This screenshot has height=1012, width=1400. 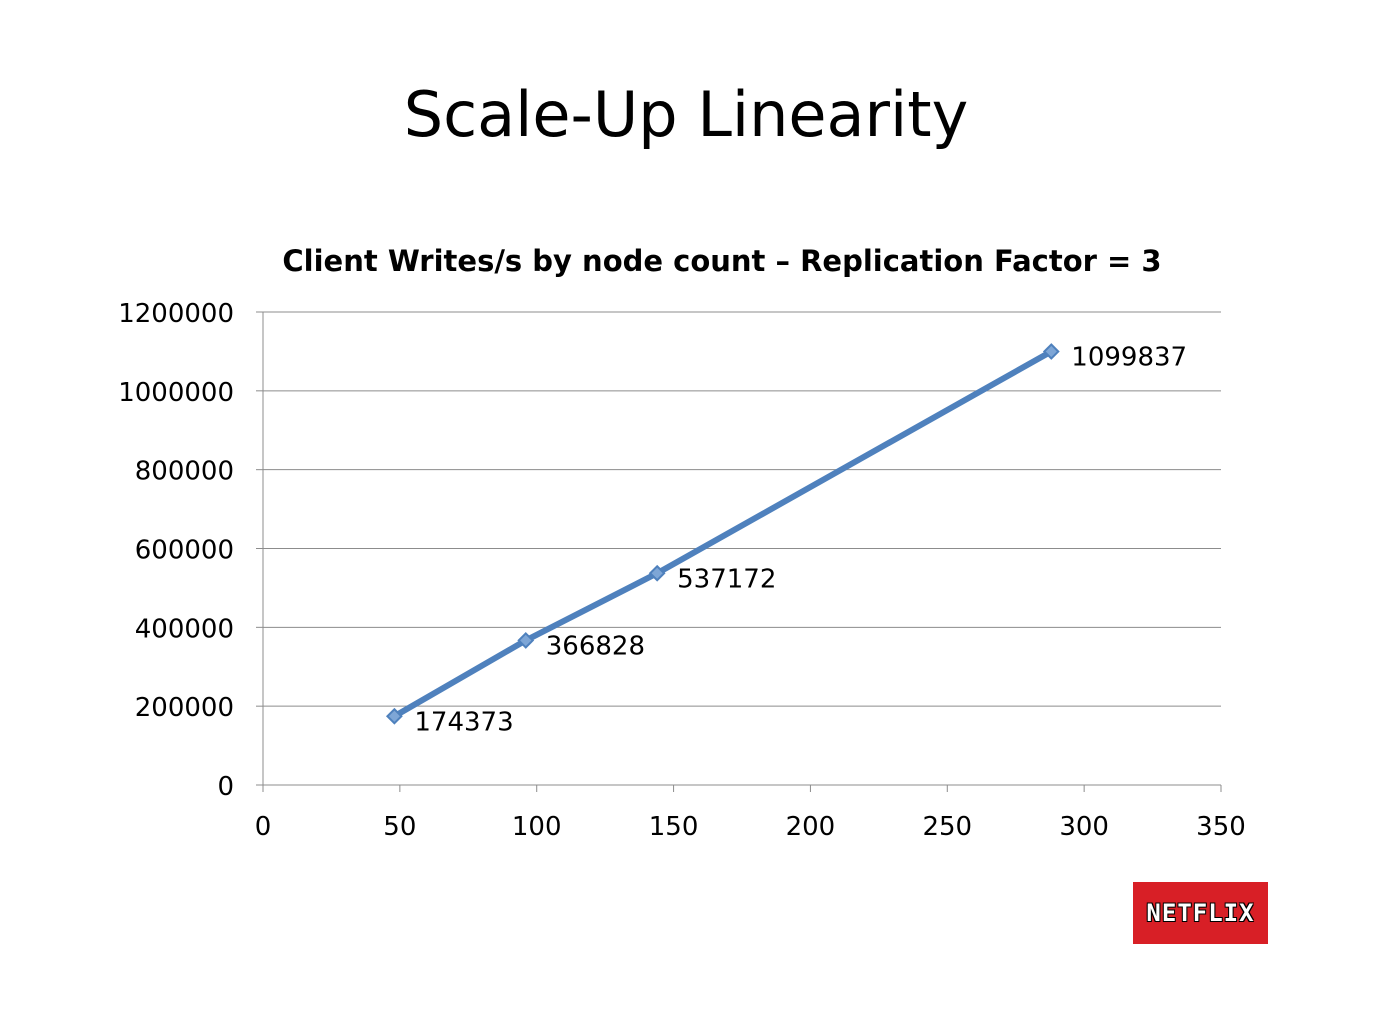 What do you see at coordinates (176, 393) in the screenshot?
I see `y-tick-label: 1000000` at bounding box center [176, 393].